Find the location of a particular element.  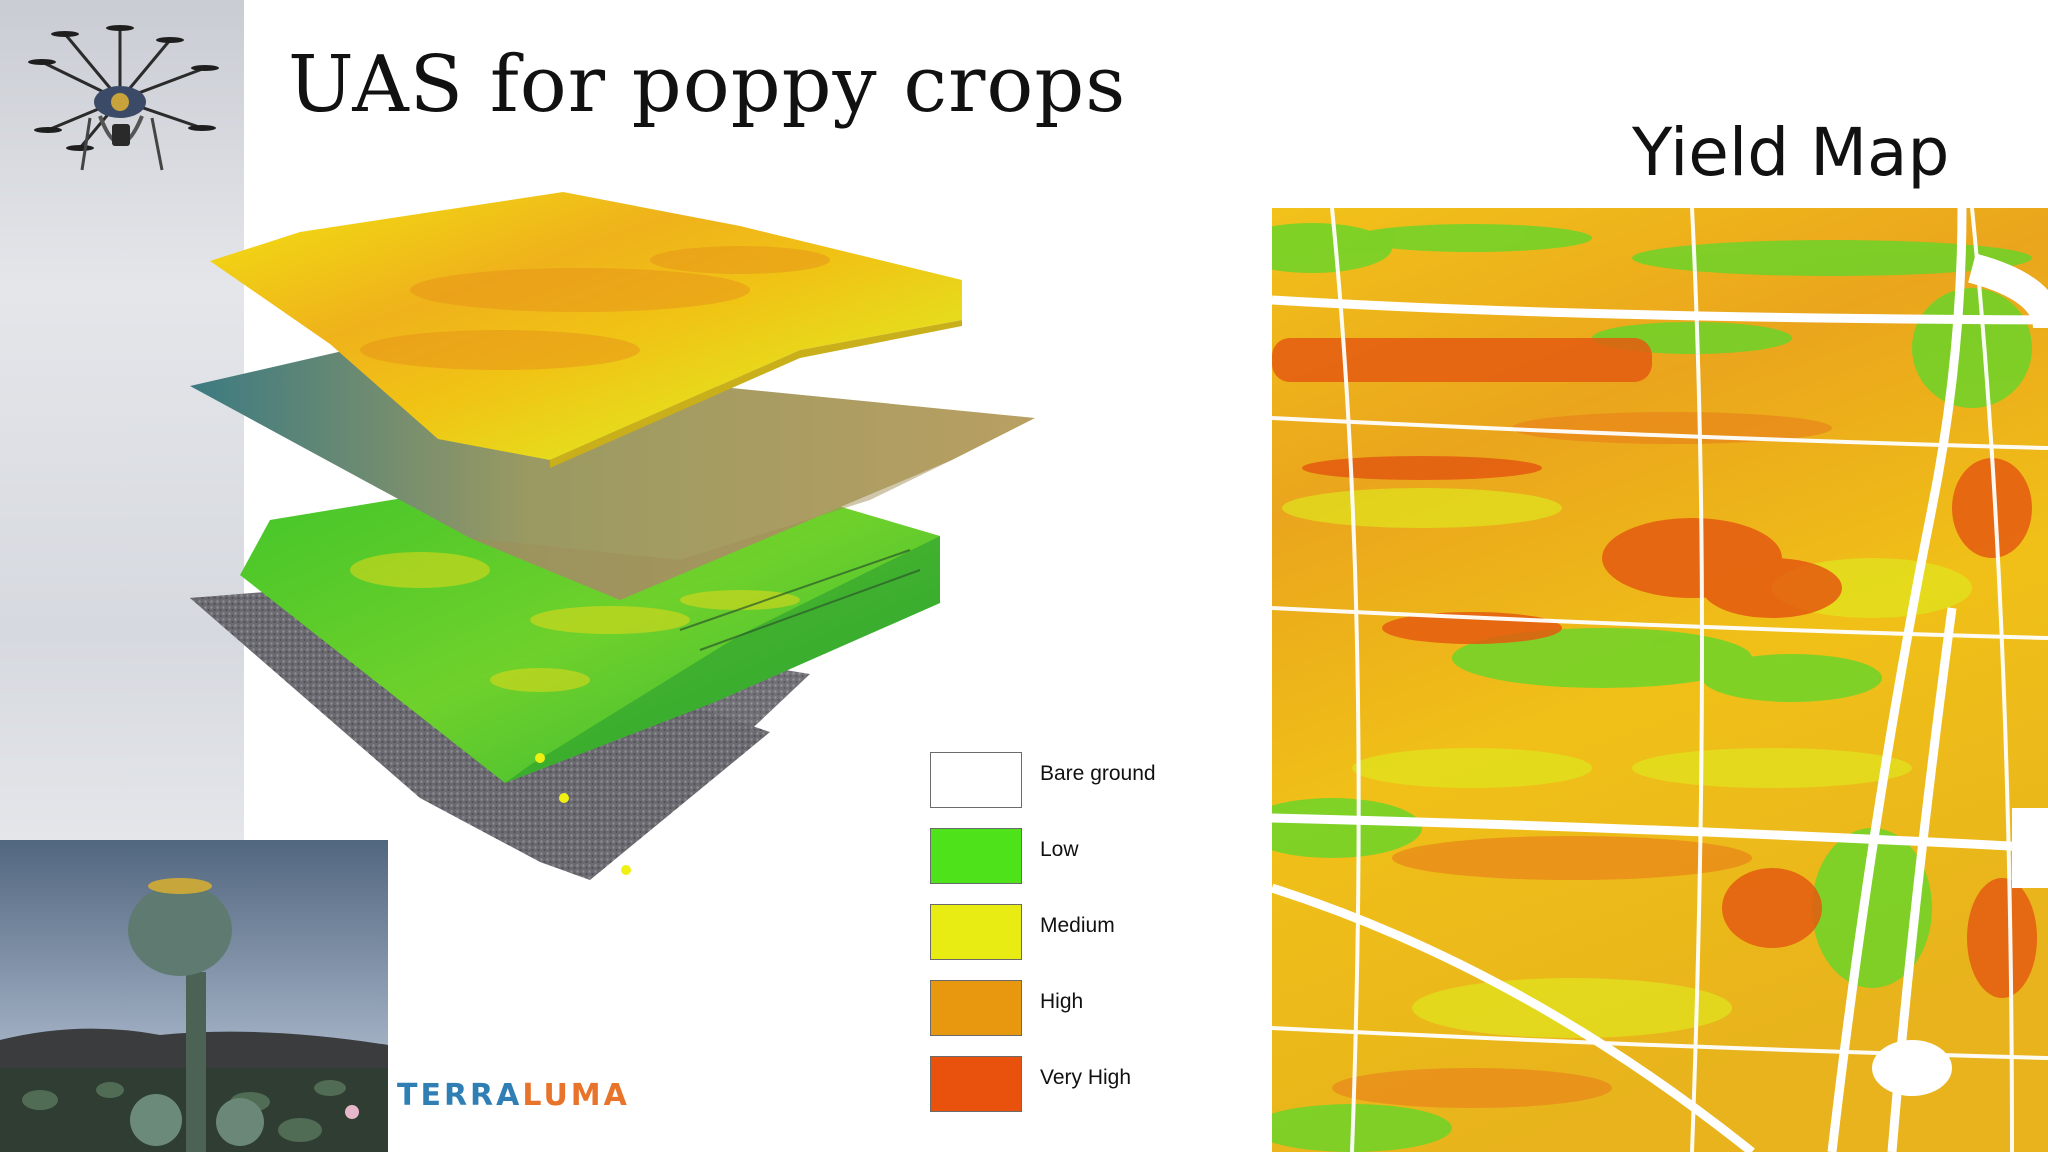

legend-item-low: Low is located at coordinates (1060, 857).